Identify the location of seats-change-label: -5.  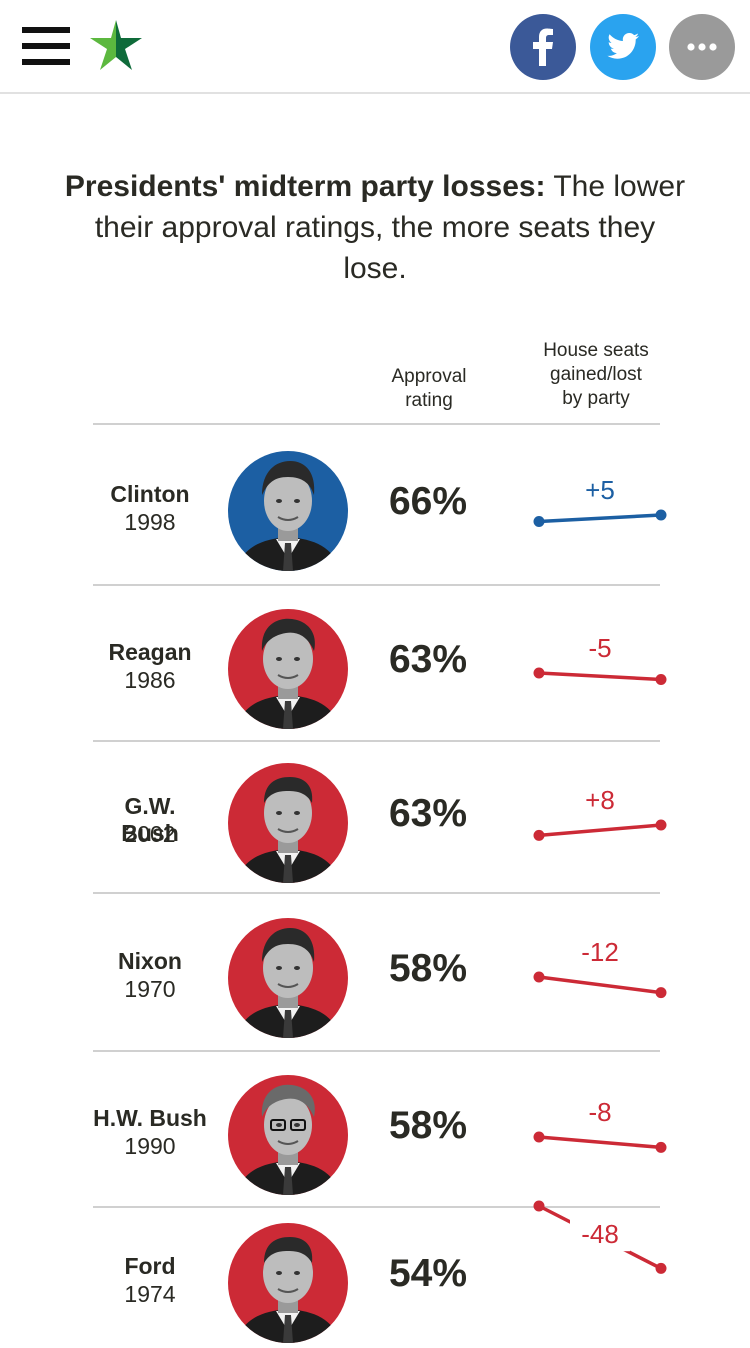
(599, 648).